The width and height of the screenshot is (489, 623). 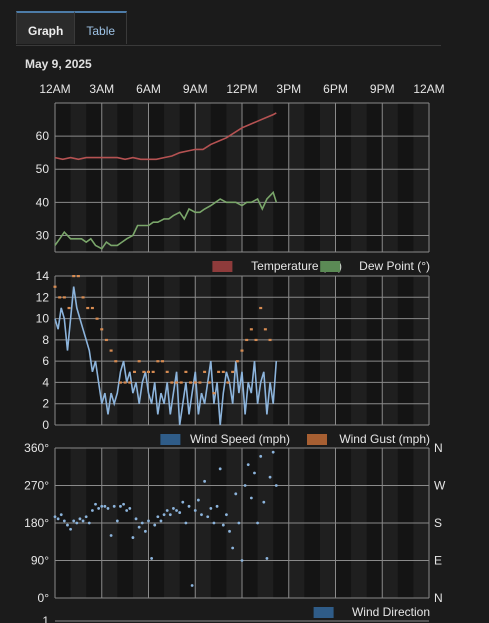 I want to click on dew-point-line, so click(x=166, y=220).